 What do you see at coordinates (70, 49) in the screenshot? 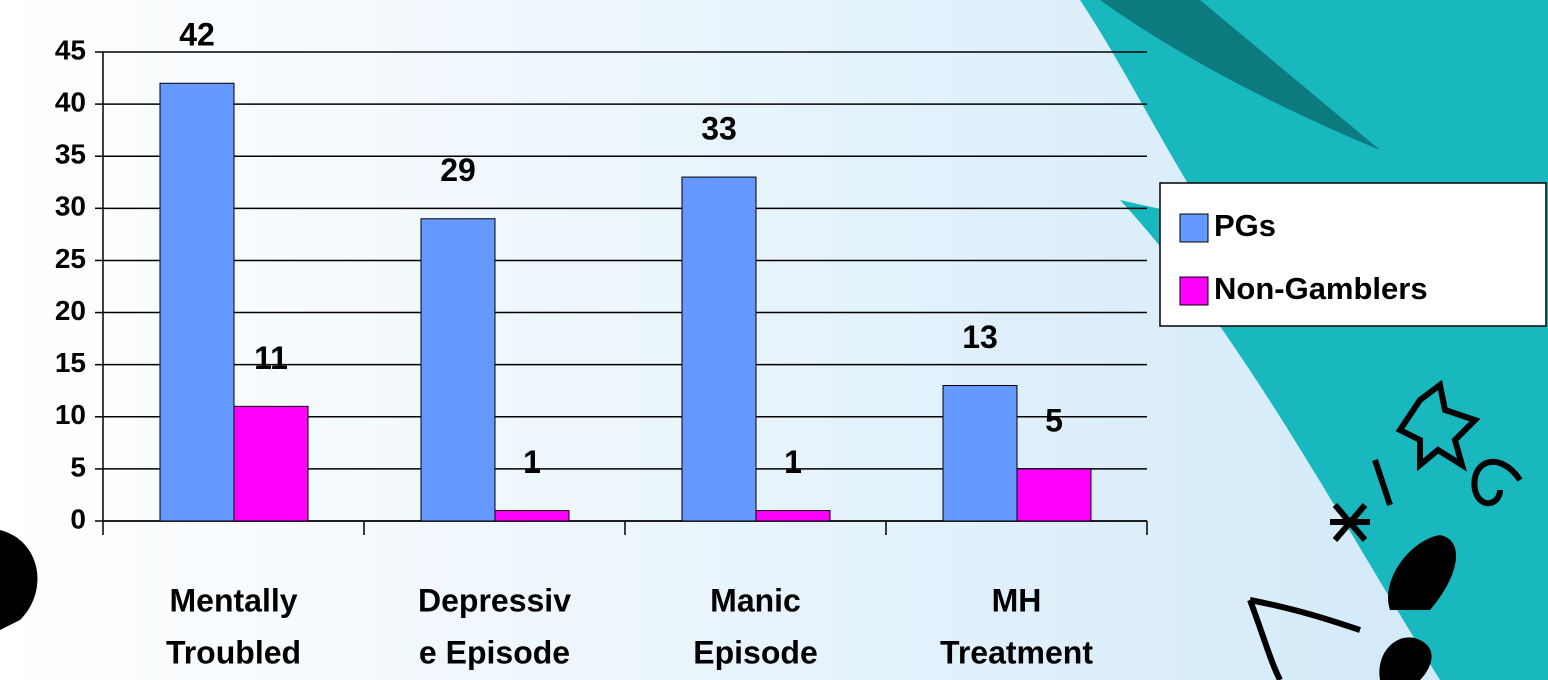
I see `y-tick-label: 45` at bounding box center [70, 49].